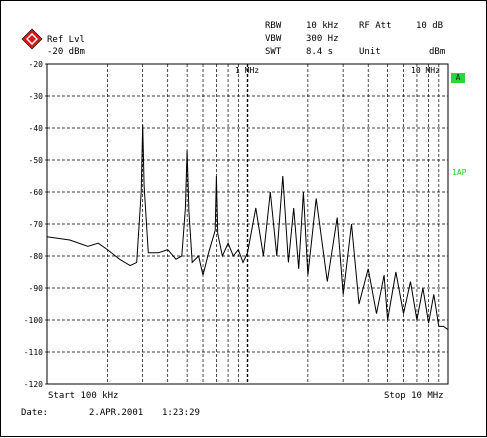  Describe the element at coordinates (36, 288) in the screenshot. I see `y-tick-label: -90` at that location.